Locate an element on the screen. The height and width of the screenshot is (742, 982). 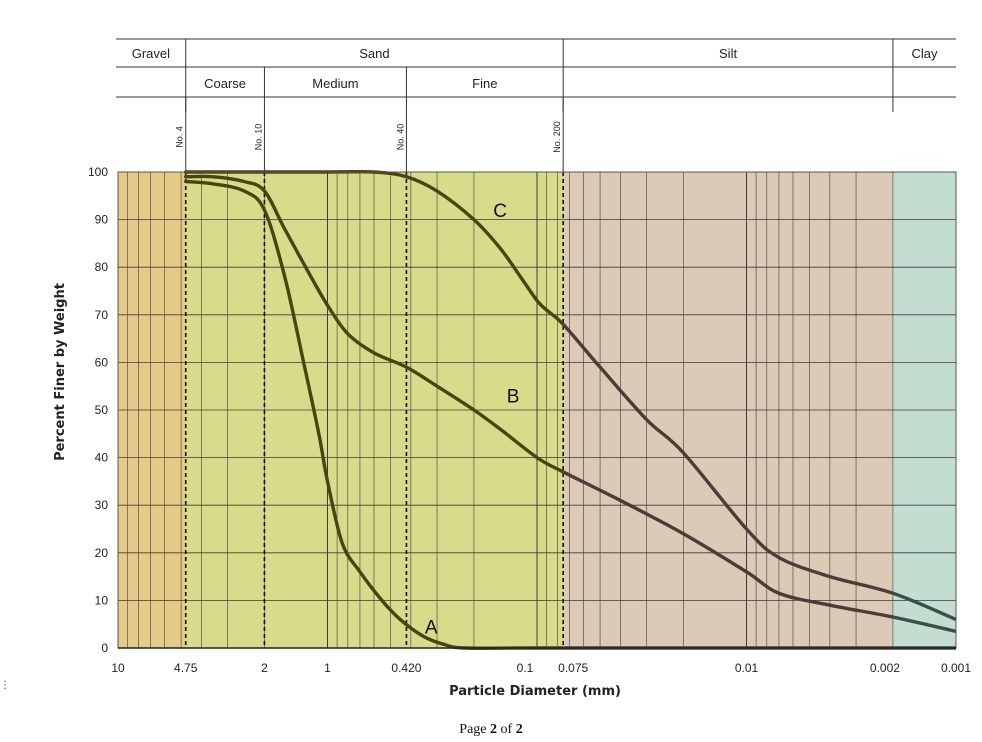
y-tick-label: 0 is located at coordinates (104, 648).